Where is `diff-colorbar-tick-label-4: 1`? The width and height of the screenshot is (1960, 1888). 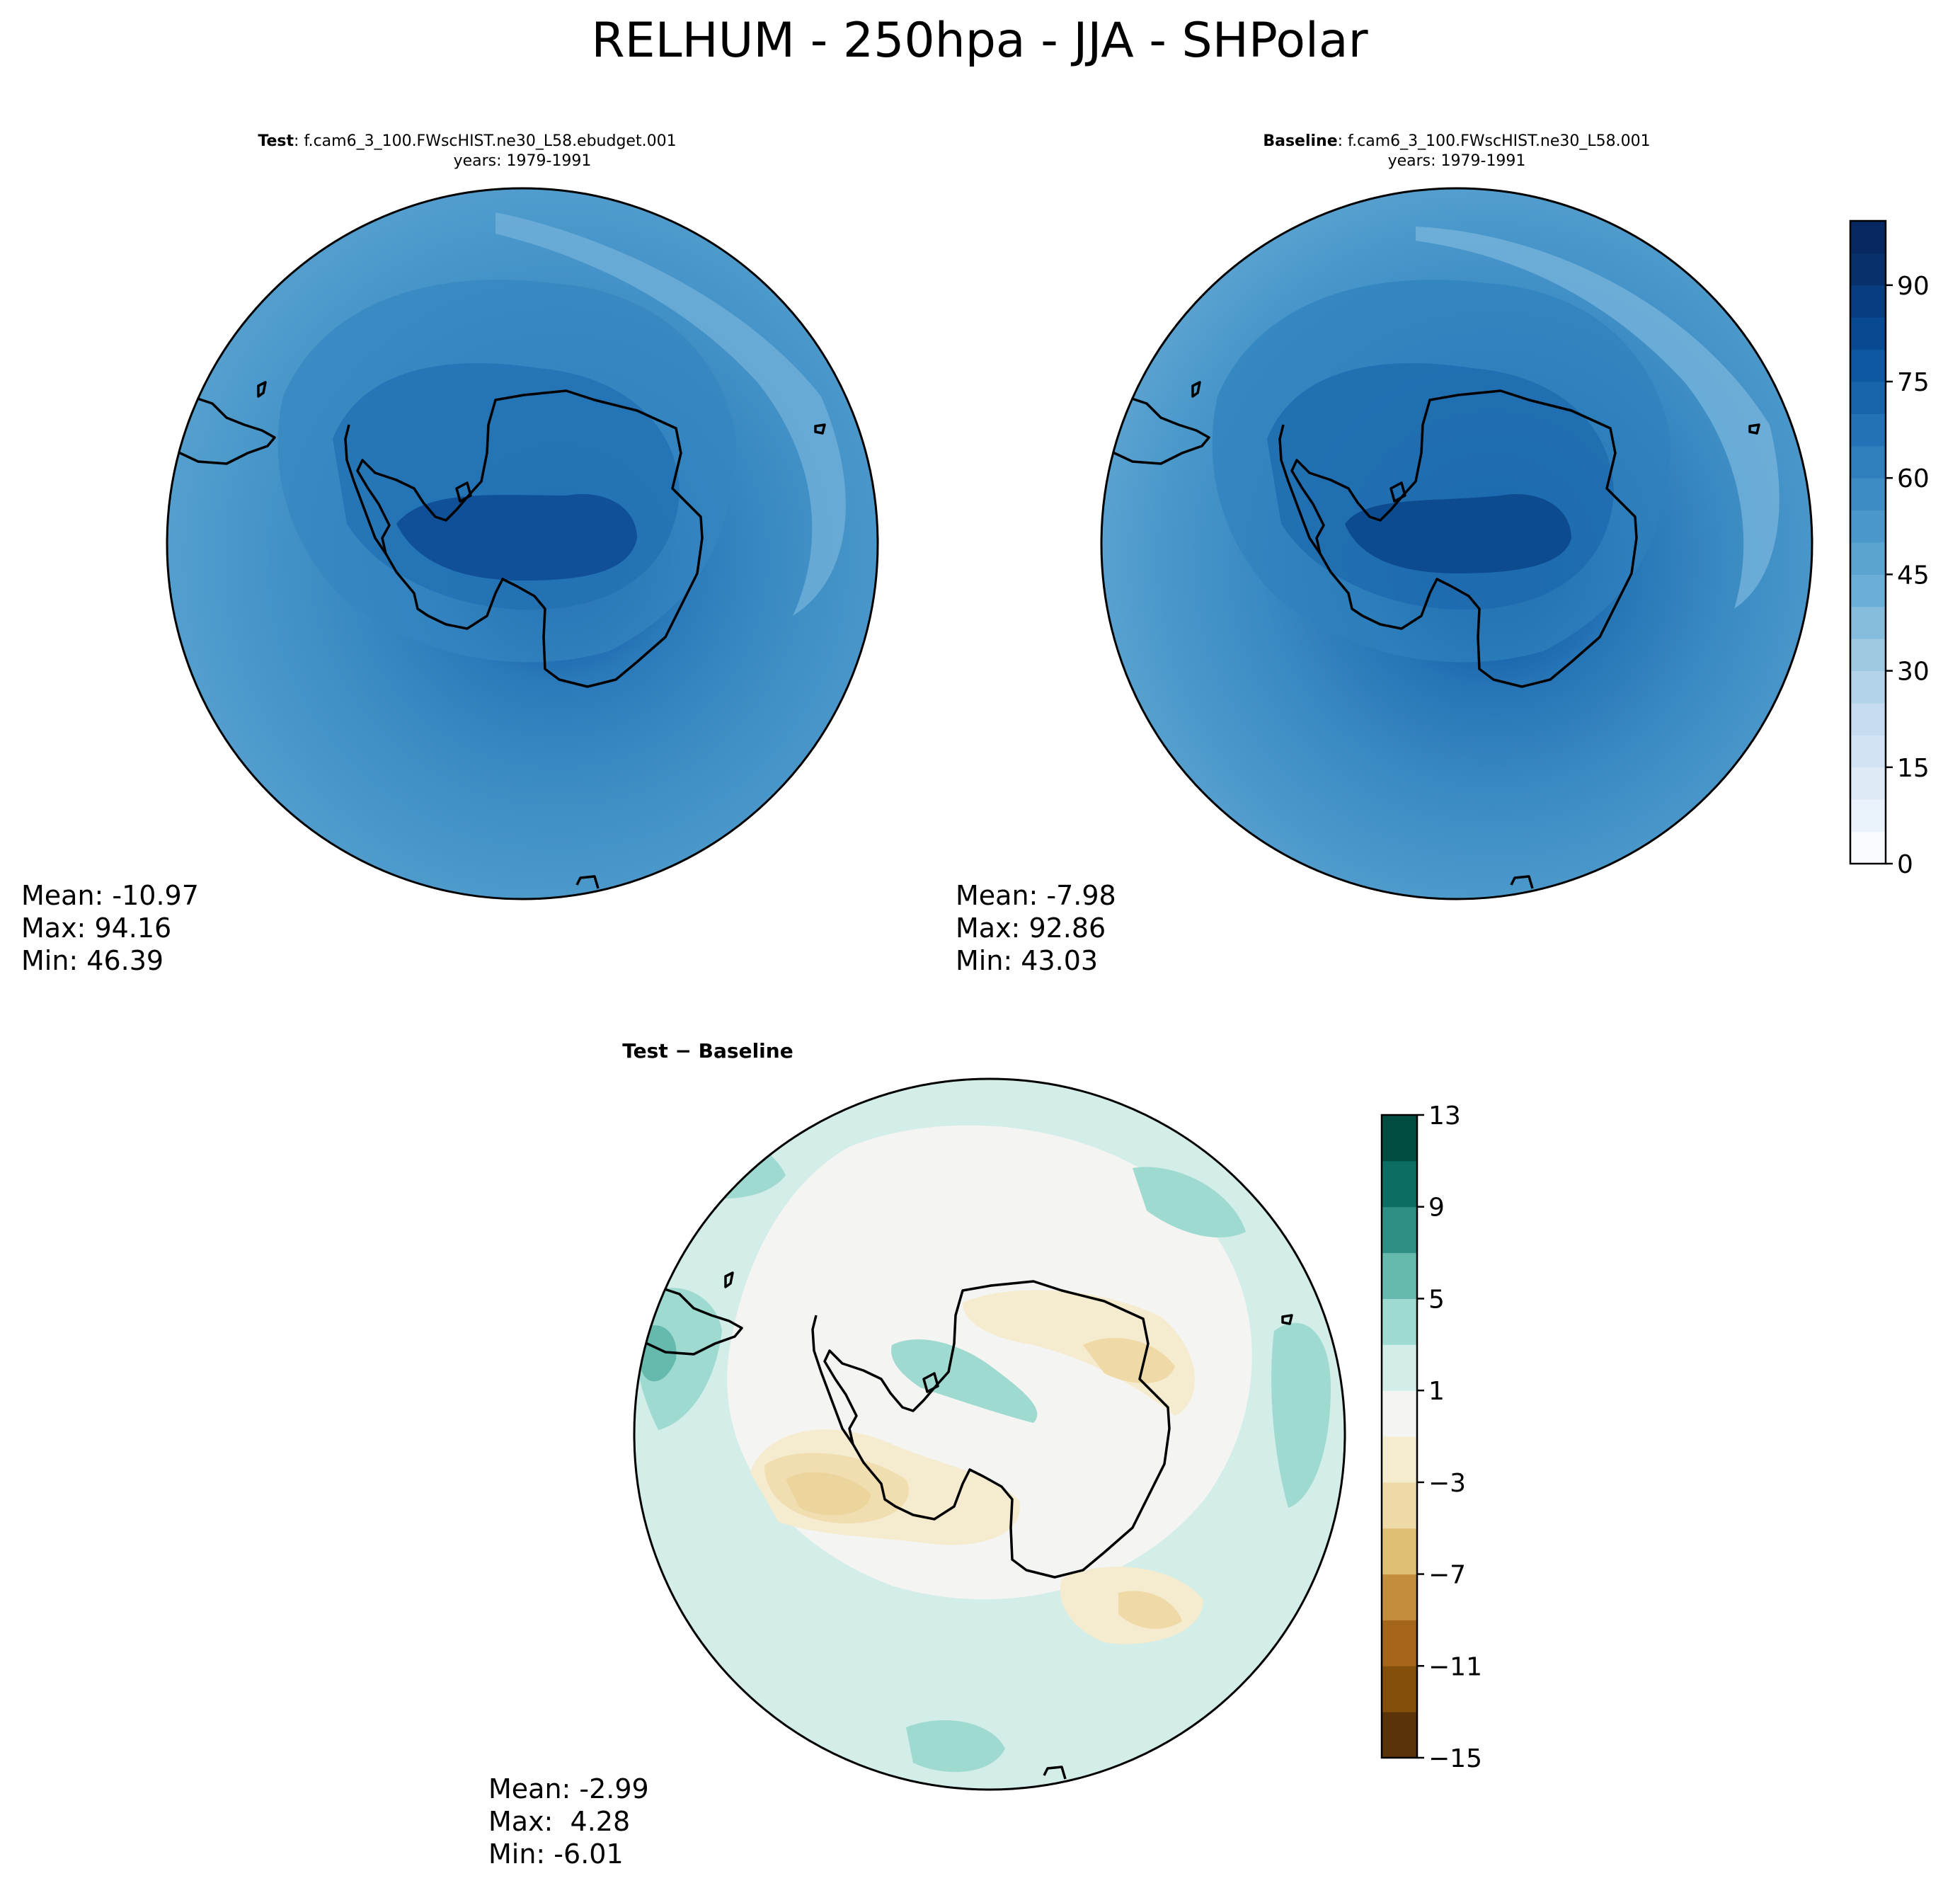
diff-colorbar-tick-label-4: 1 is located at coordinates (1436, 1391).